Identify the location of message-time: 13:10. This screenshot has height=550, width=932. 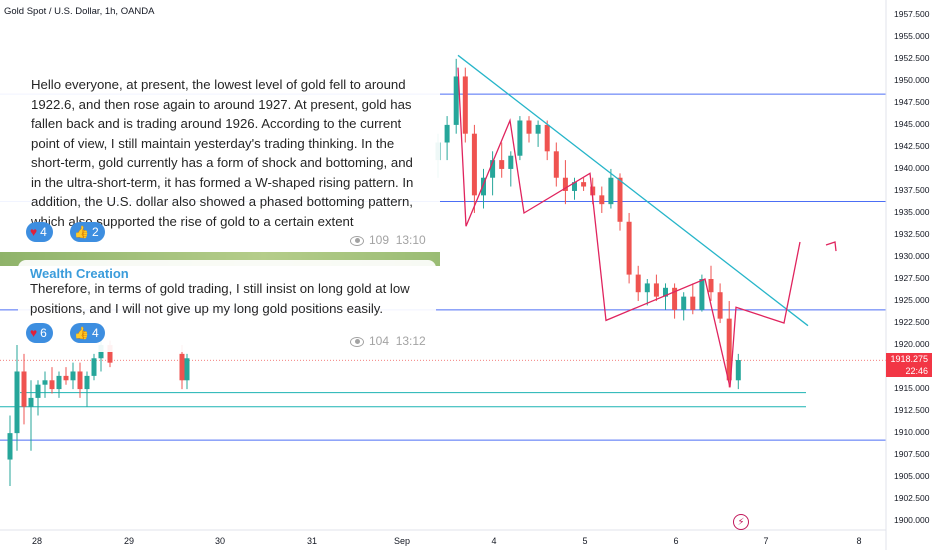
(410, 240).